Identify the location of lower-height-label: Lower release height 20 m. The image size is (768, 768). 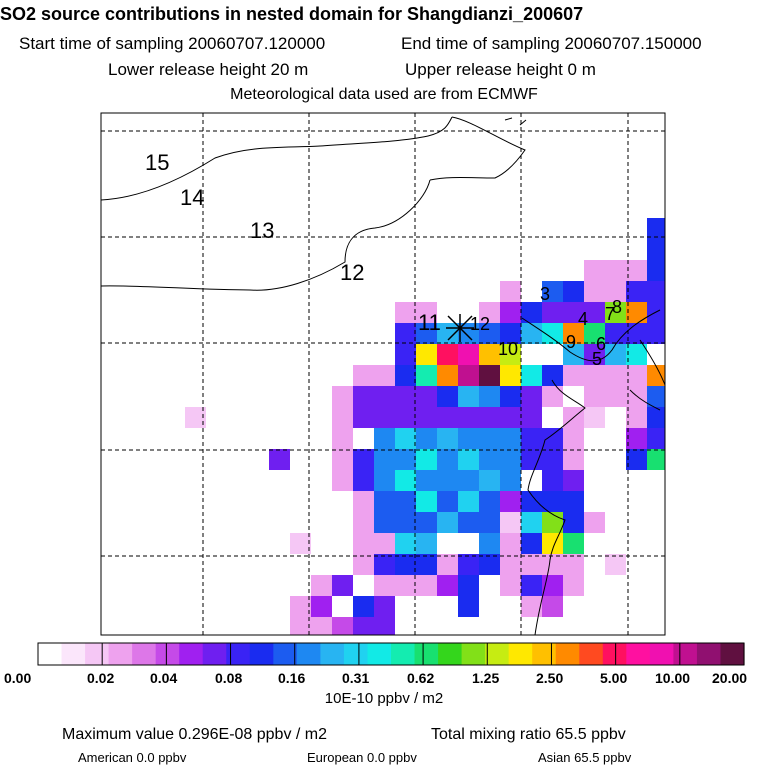
(208, 69).